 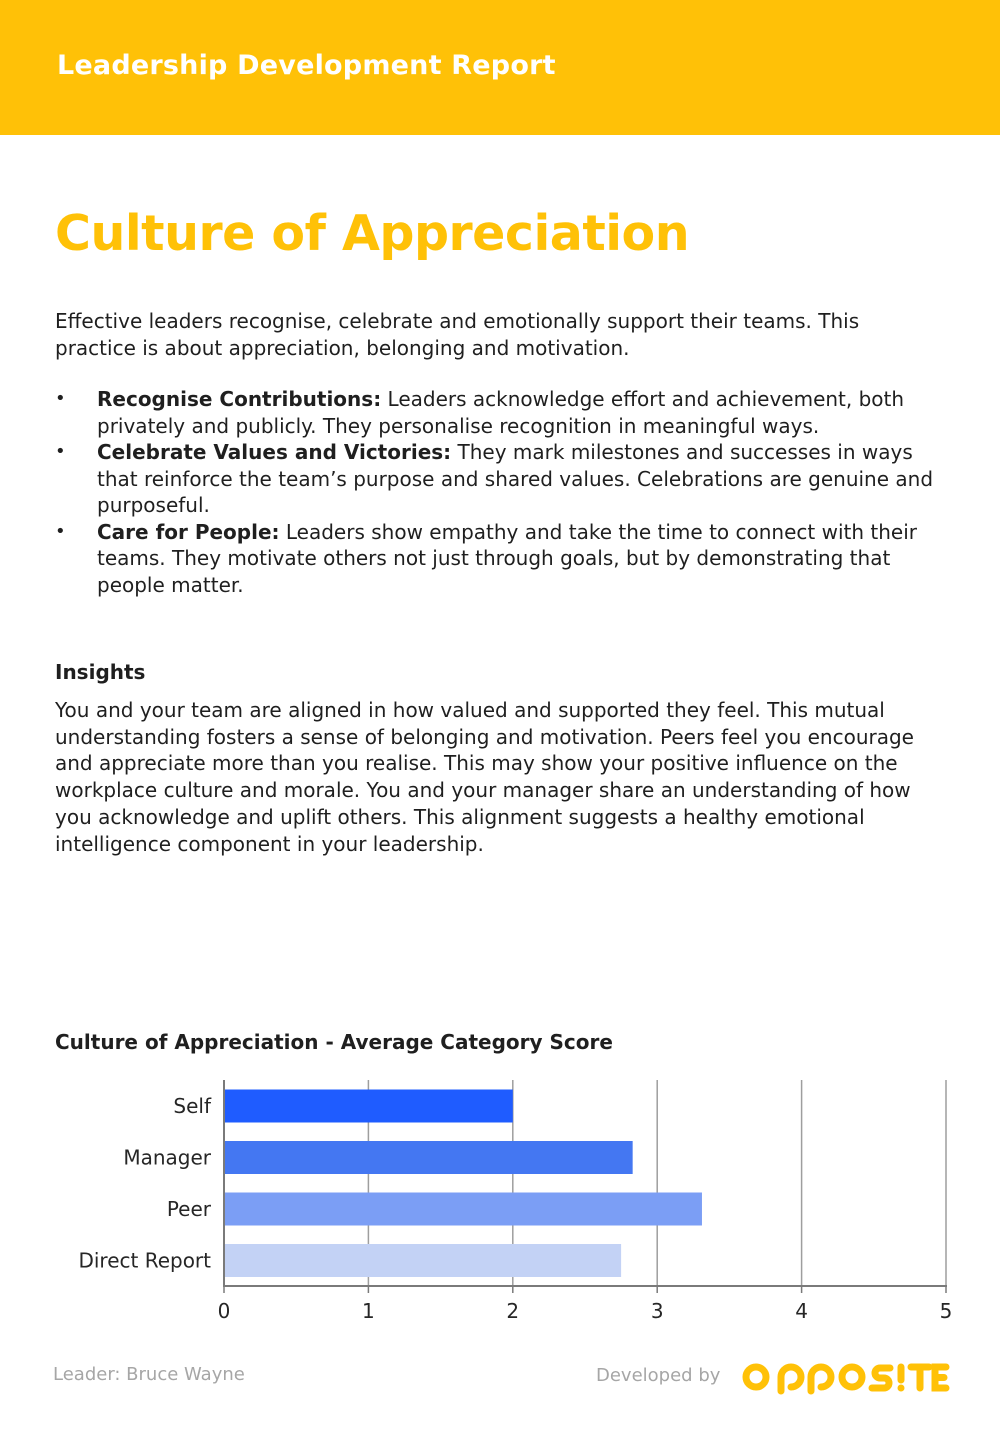 I want to click on opposite-logo, so click(x=846, y=1379).